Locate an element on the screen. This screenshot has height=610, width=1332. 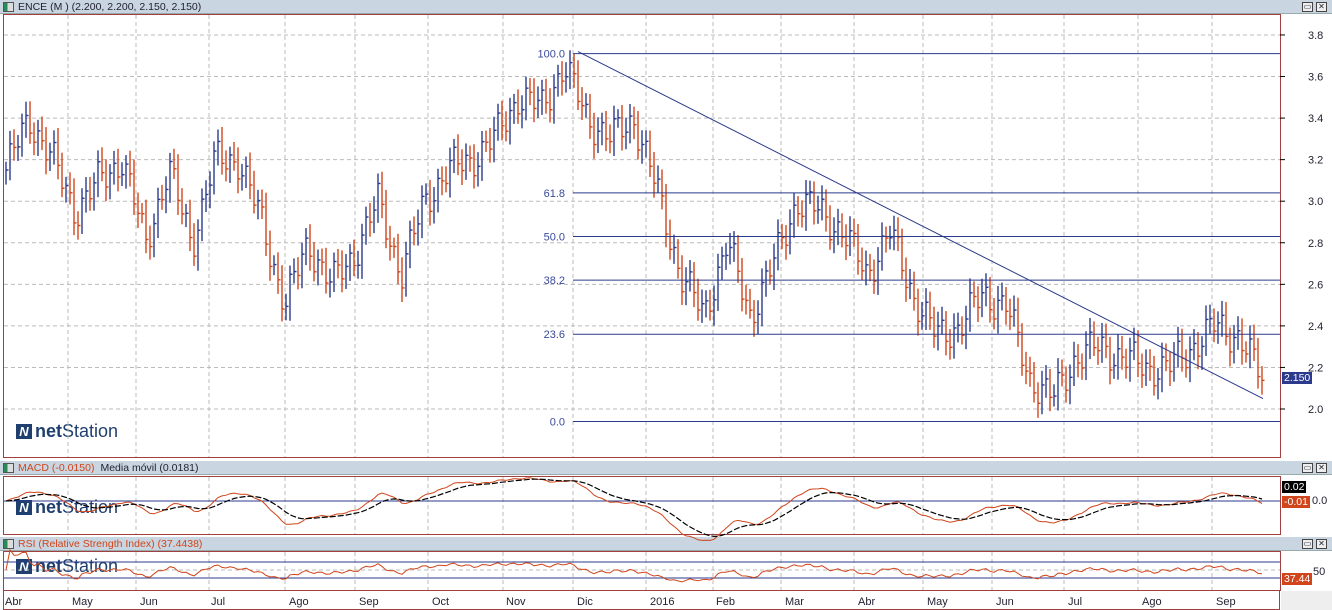
rsi-title: RSI (Relative Strength Index) (37.4438) is located at coordinates (110, 543).